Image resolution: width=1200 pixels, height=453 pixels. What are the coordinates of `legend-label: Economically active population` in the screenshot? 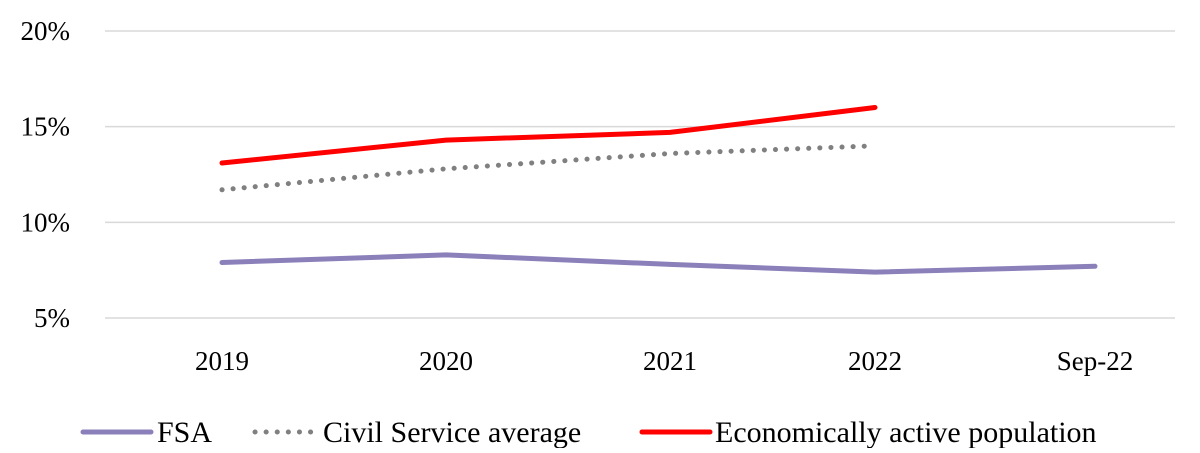 It's located at (906, 432).